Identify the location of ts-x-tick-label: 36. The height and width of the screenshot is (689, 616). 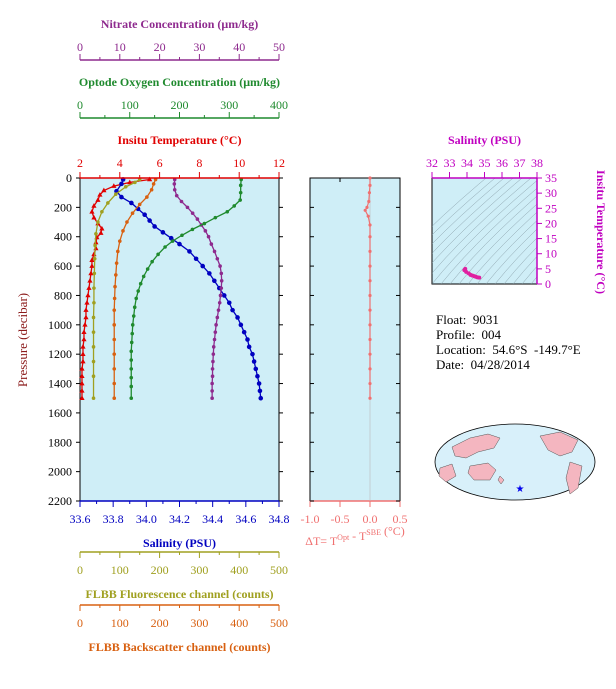
(502, 163).